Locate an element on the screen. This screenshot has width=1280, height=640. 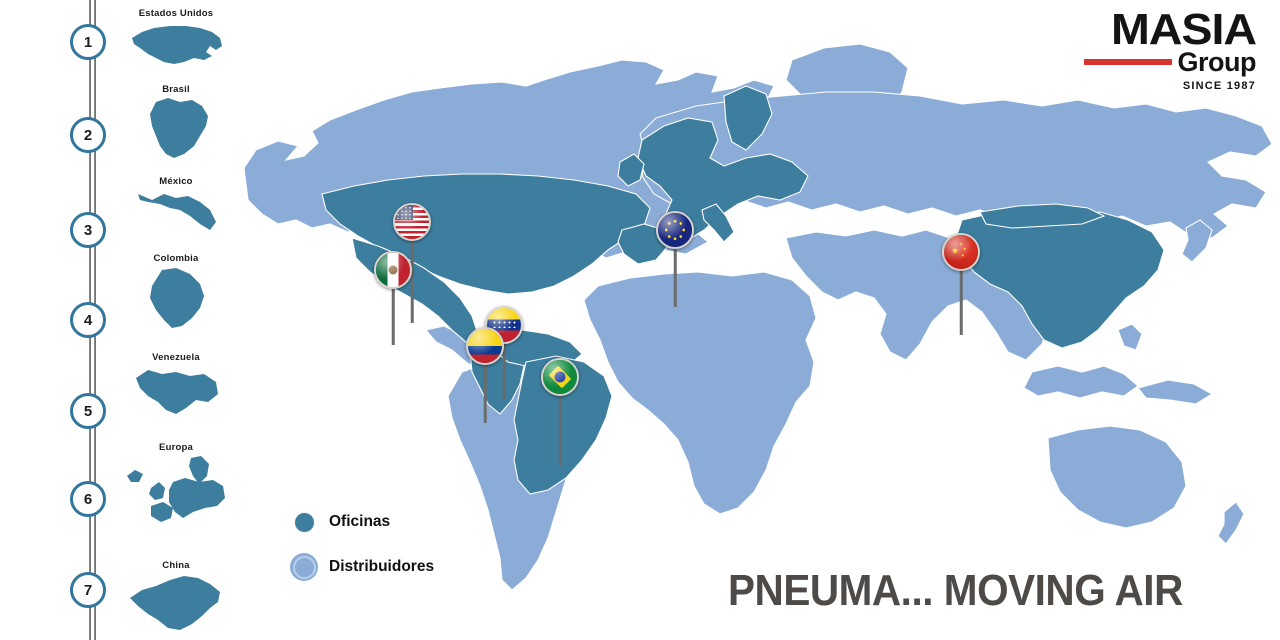
timeline-badge-2: 2 is located at coordinates (88, 135).